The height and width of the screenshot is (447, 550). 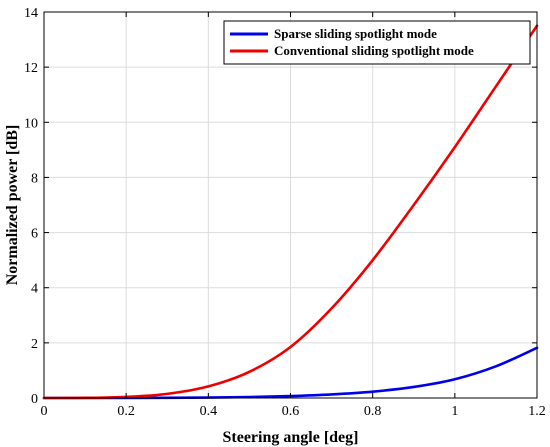 I want to click on legend-box, so click(x=377, y=42).